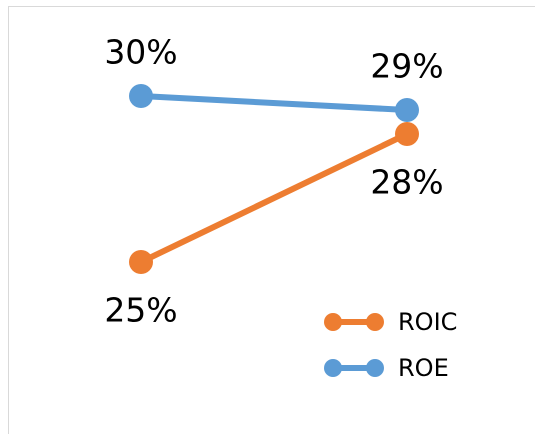  What do you see at coordinates (406, 66) in the screenshot?
I see `data-label: 29%` at bounding box center [406, 66].